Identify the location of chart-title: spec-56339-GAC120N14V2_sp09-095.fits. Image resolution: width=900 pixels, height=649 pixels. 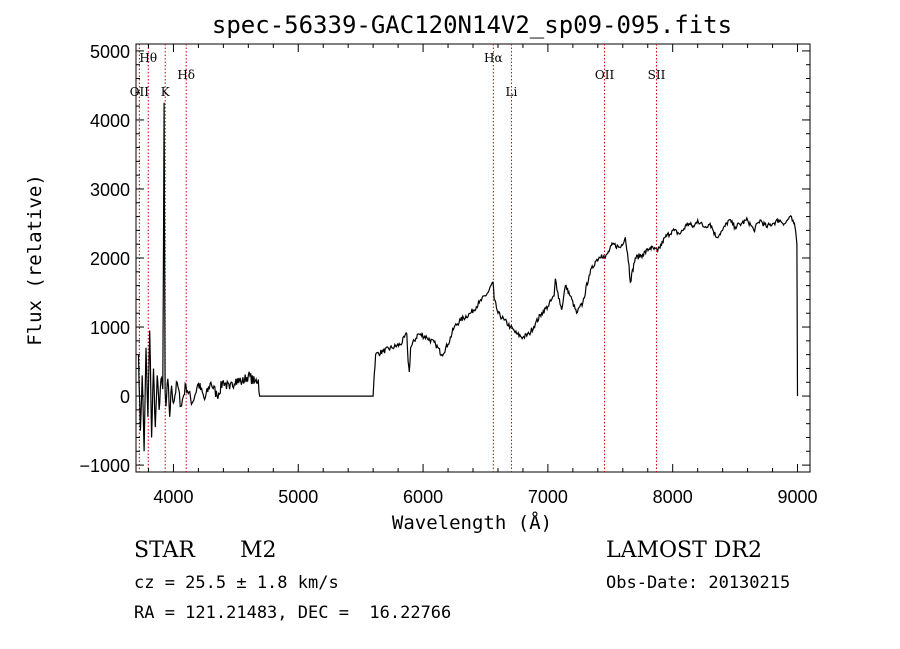
(472, 25).